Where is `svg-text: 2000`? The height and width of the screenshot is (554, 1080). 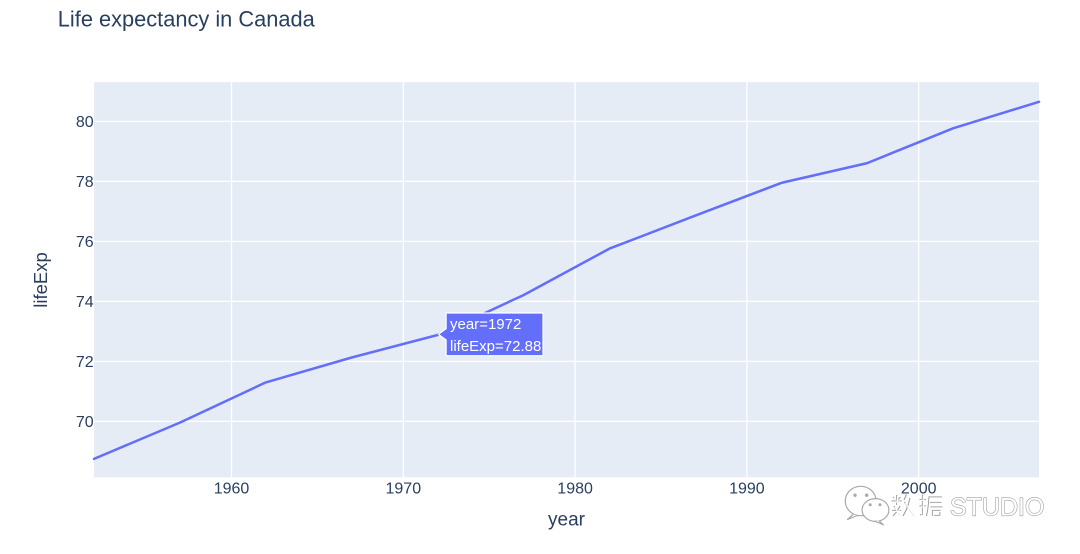
svg-text: 2000 is located at coordinates (919, 489).